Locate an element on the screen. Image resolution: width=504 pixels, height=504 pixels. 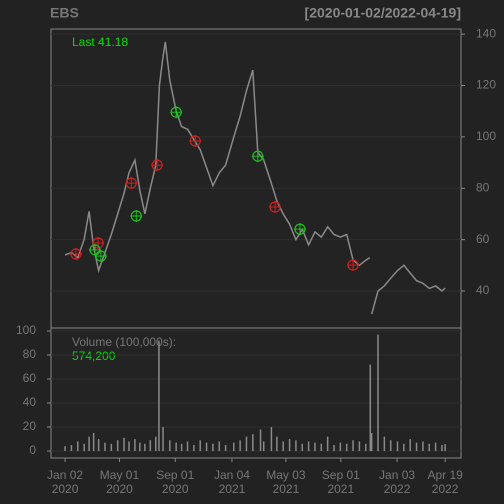
y-tick-label: 80 is located at coordinates (483, 187).